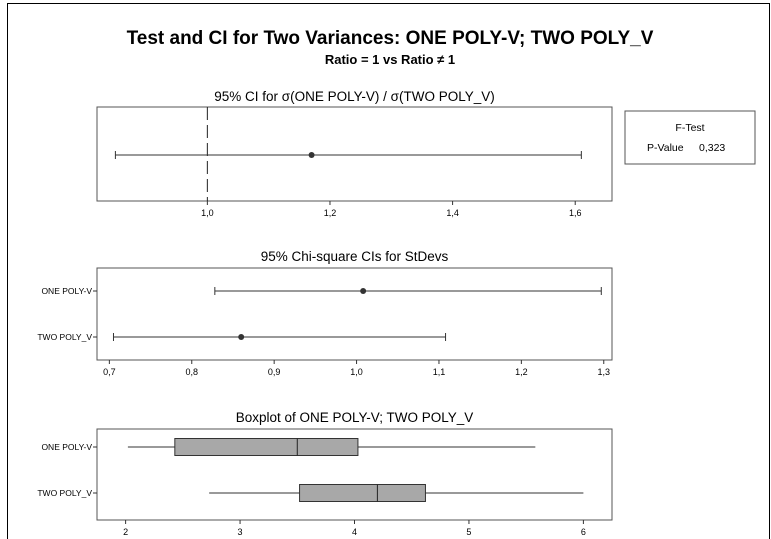 This screenshot has height=539, width=771. Describe the element at coordinates (355, 417) in the screenshot. I see `panel-title: Boxplot of ONE POLY-V; TWO POLY_V` at that location.